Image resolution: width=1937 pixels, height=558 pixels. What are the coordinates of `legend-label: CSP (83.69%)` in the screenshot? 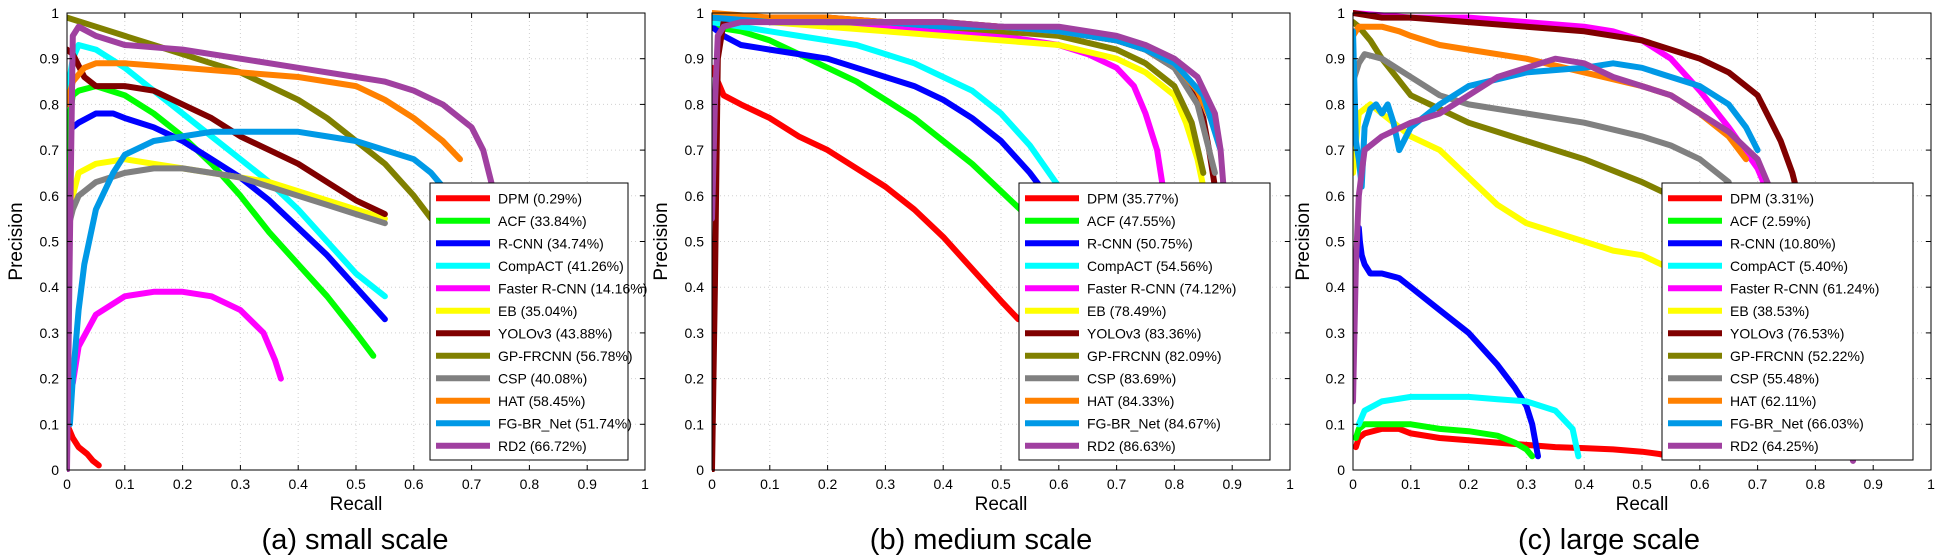 It's located at (1131, 378).